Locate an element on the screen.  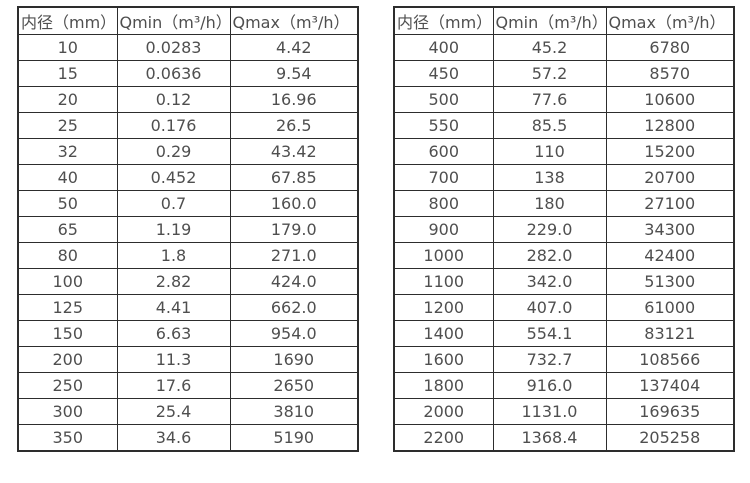
table-cell: 26.5 is located at coordinates (294, 125).